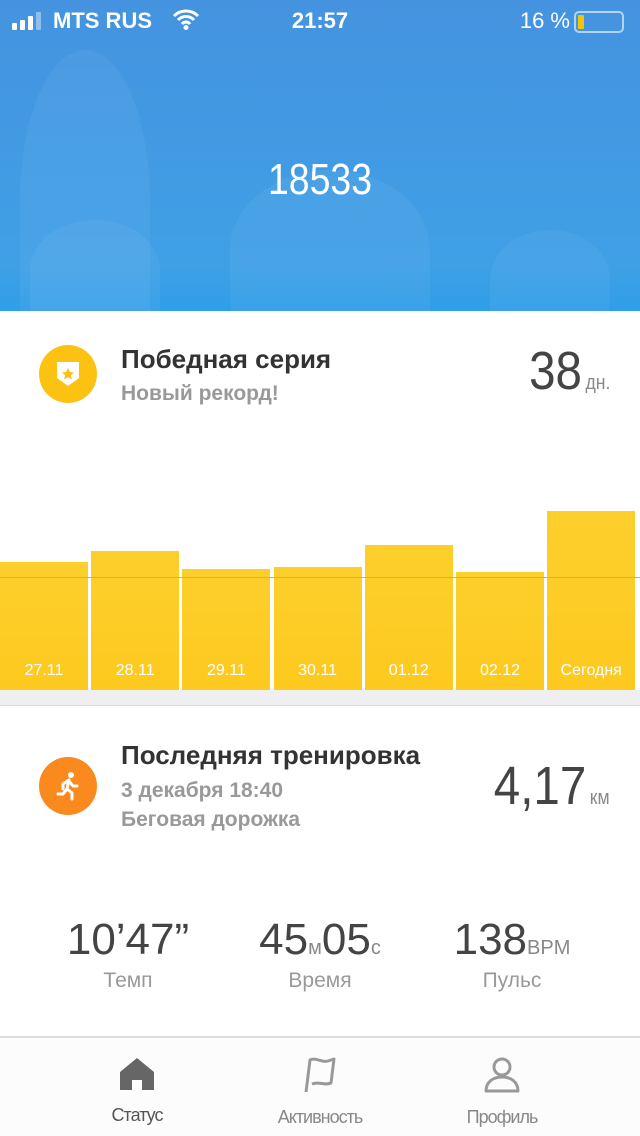 The width and height of the screenshot is (640, 1136). What do you see at coordinates (555, 371) in the screenshot?
I see `streak-days: 38` at bounding box center [555, 371].